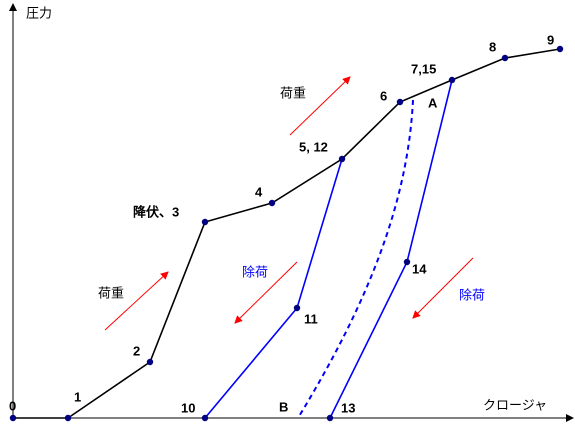 This screenshot has width=575, height=430. Describe the element at coordinates (348, 407) in the screenshot. I see `point-label: 13` at that location.